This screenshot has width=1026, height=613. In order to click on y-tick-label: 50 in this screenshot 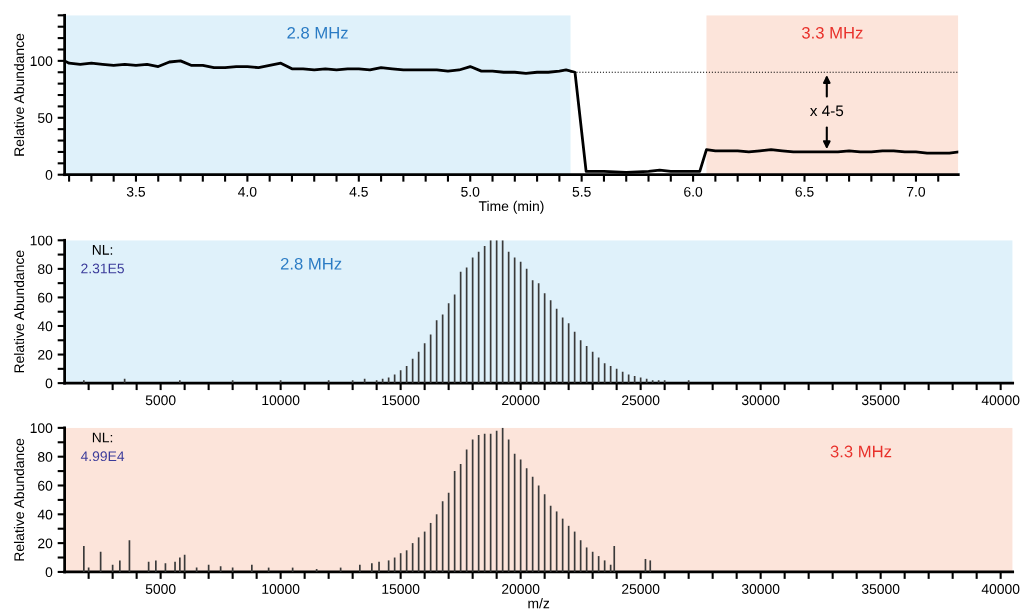, I will do `click(45, 118)`.